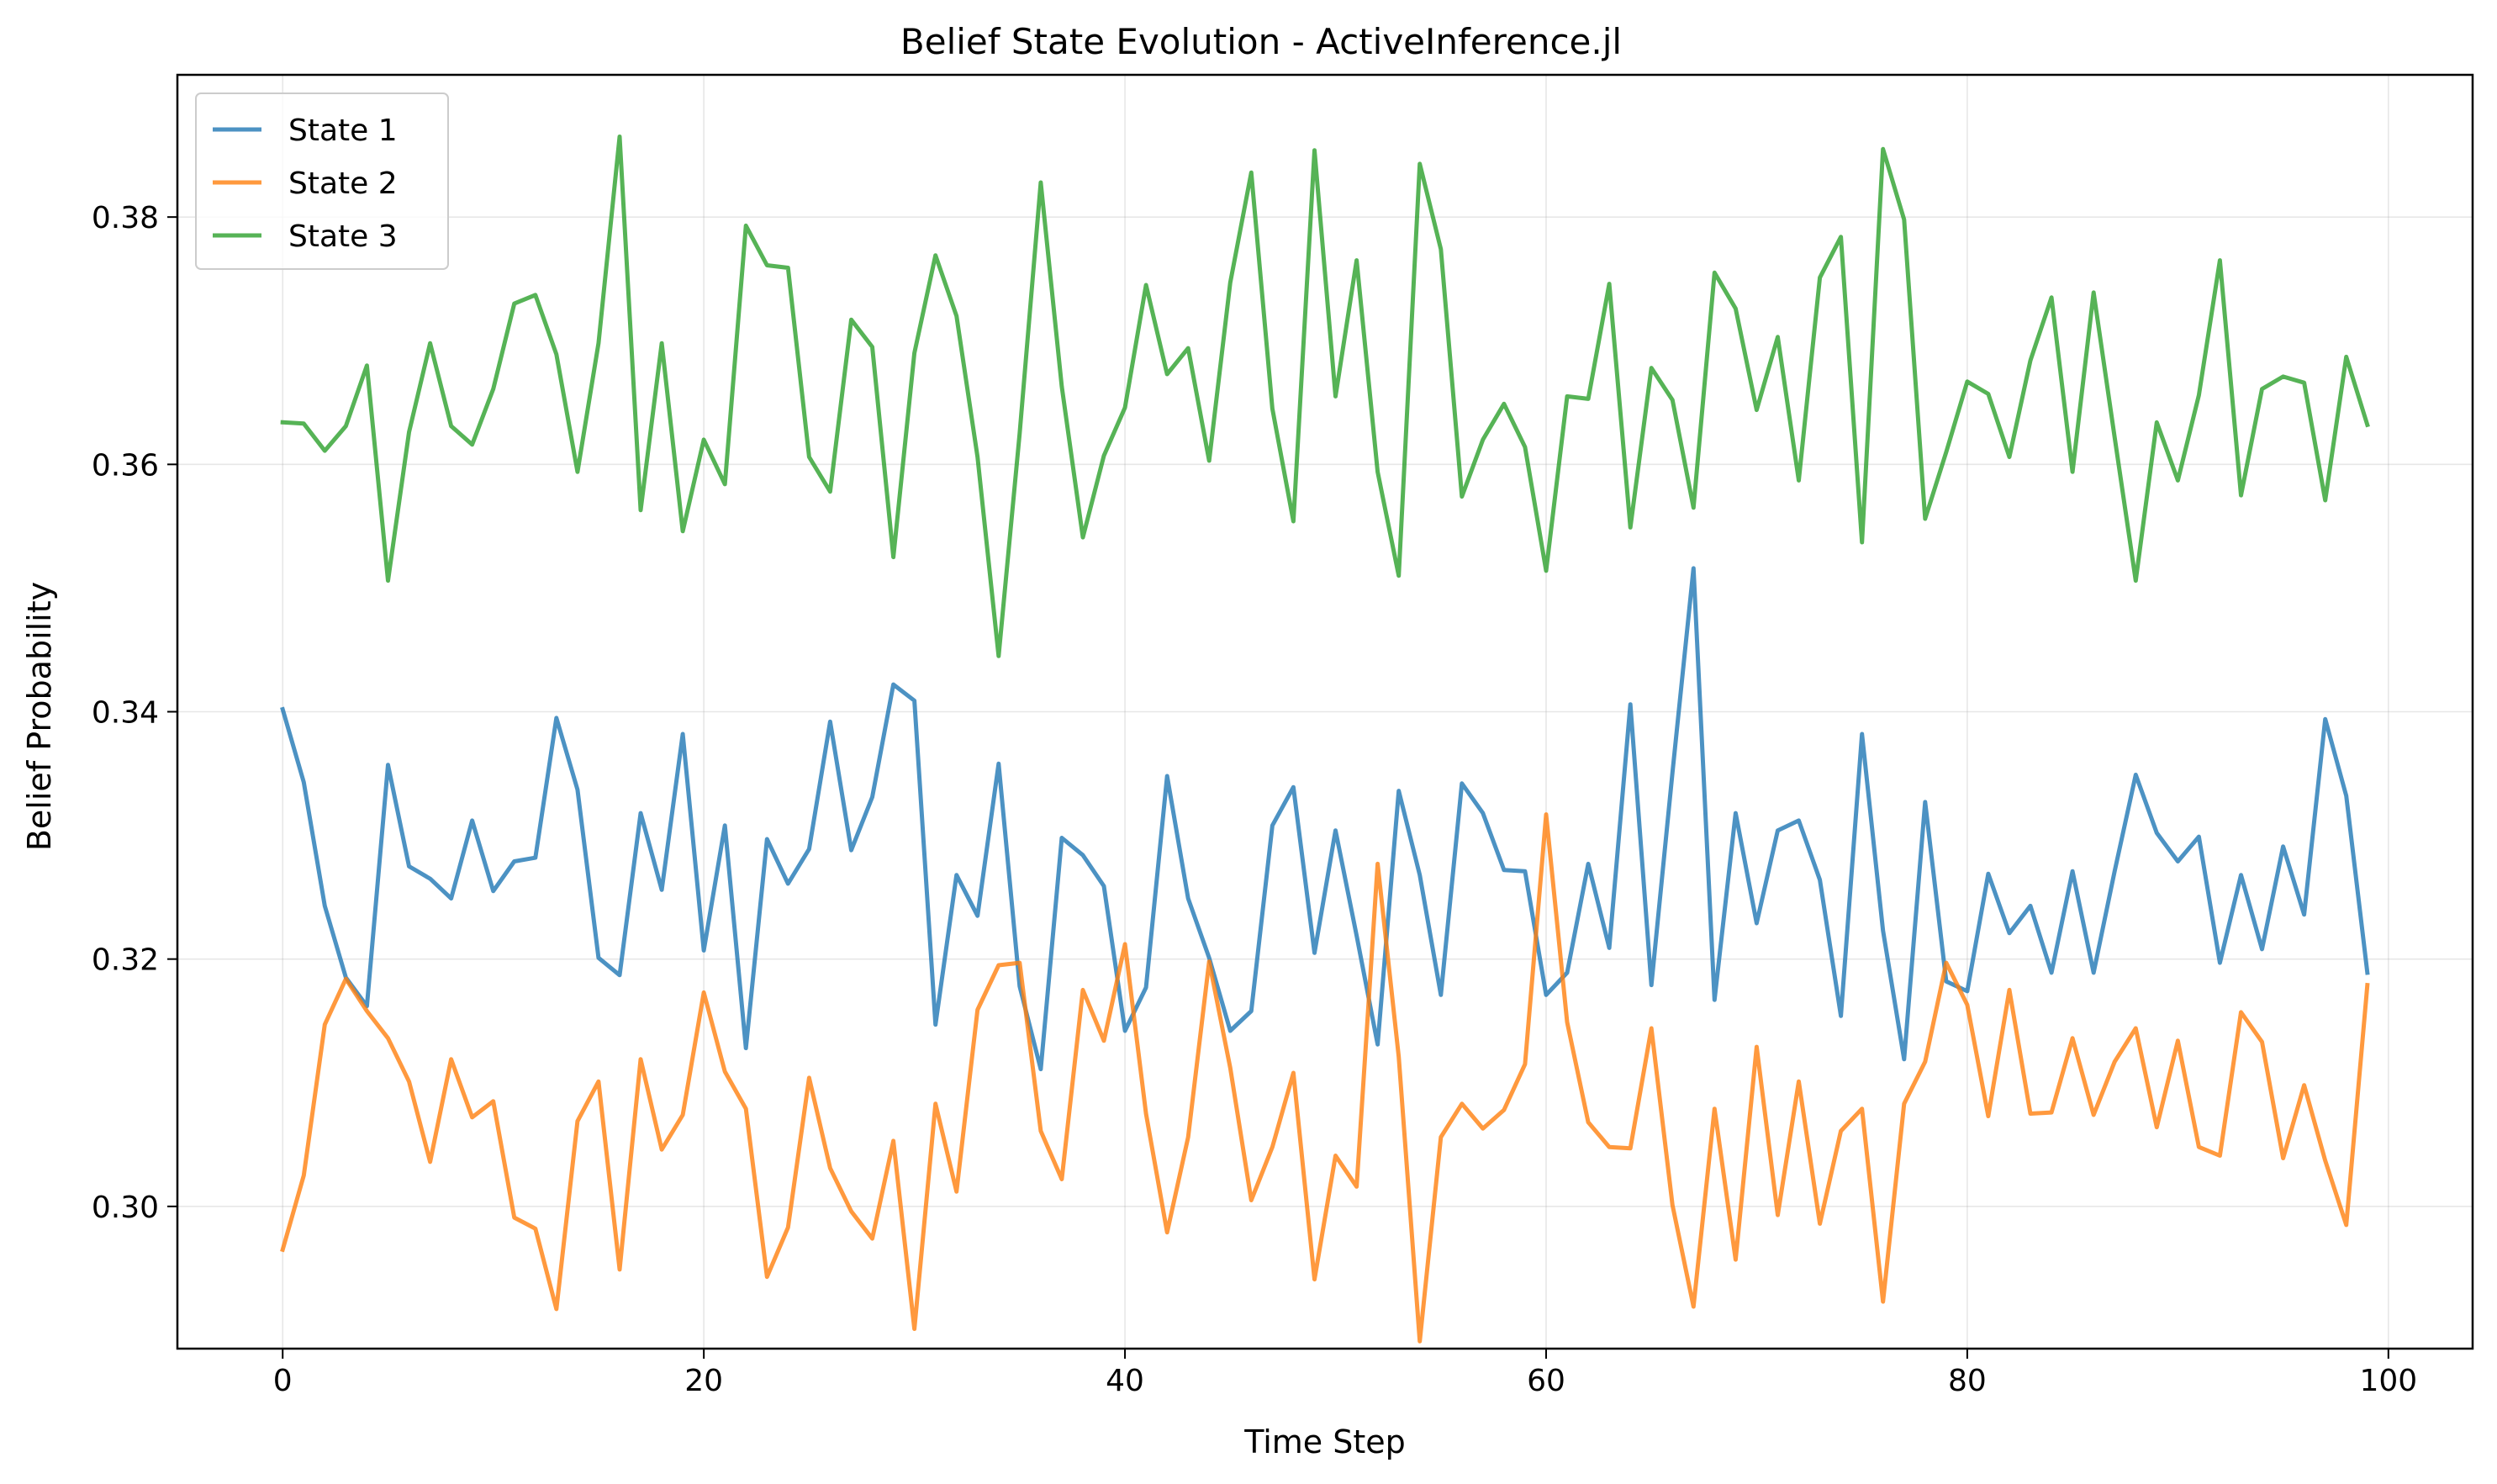 This screenshot has width=2497, height=1484. Describe the element at coordinates (125, 713) in the screenshot. I see `y-tick-label: 0.34` at that location.